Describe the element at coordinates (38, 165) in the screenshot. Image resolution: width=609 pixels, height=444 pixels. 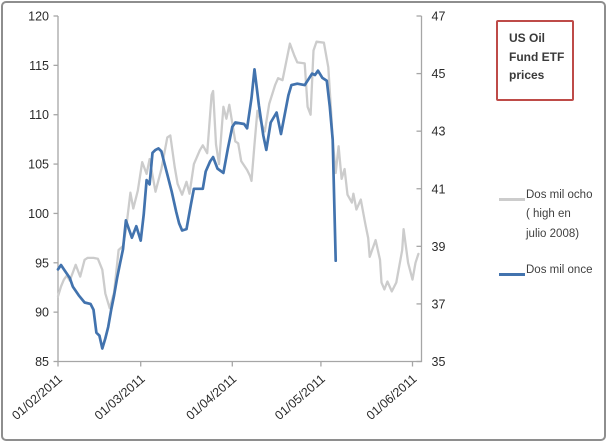
I see `left-axis-tick-label: 105` at that location.